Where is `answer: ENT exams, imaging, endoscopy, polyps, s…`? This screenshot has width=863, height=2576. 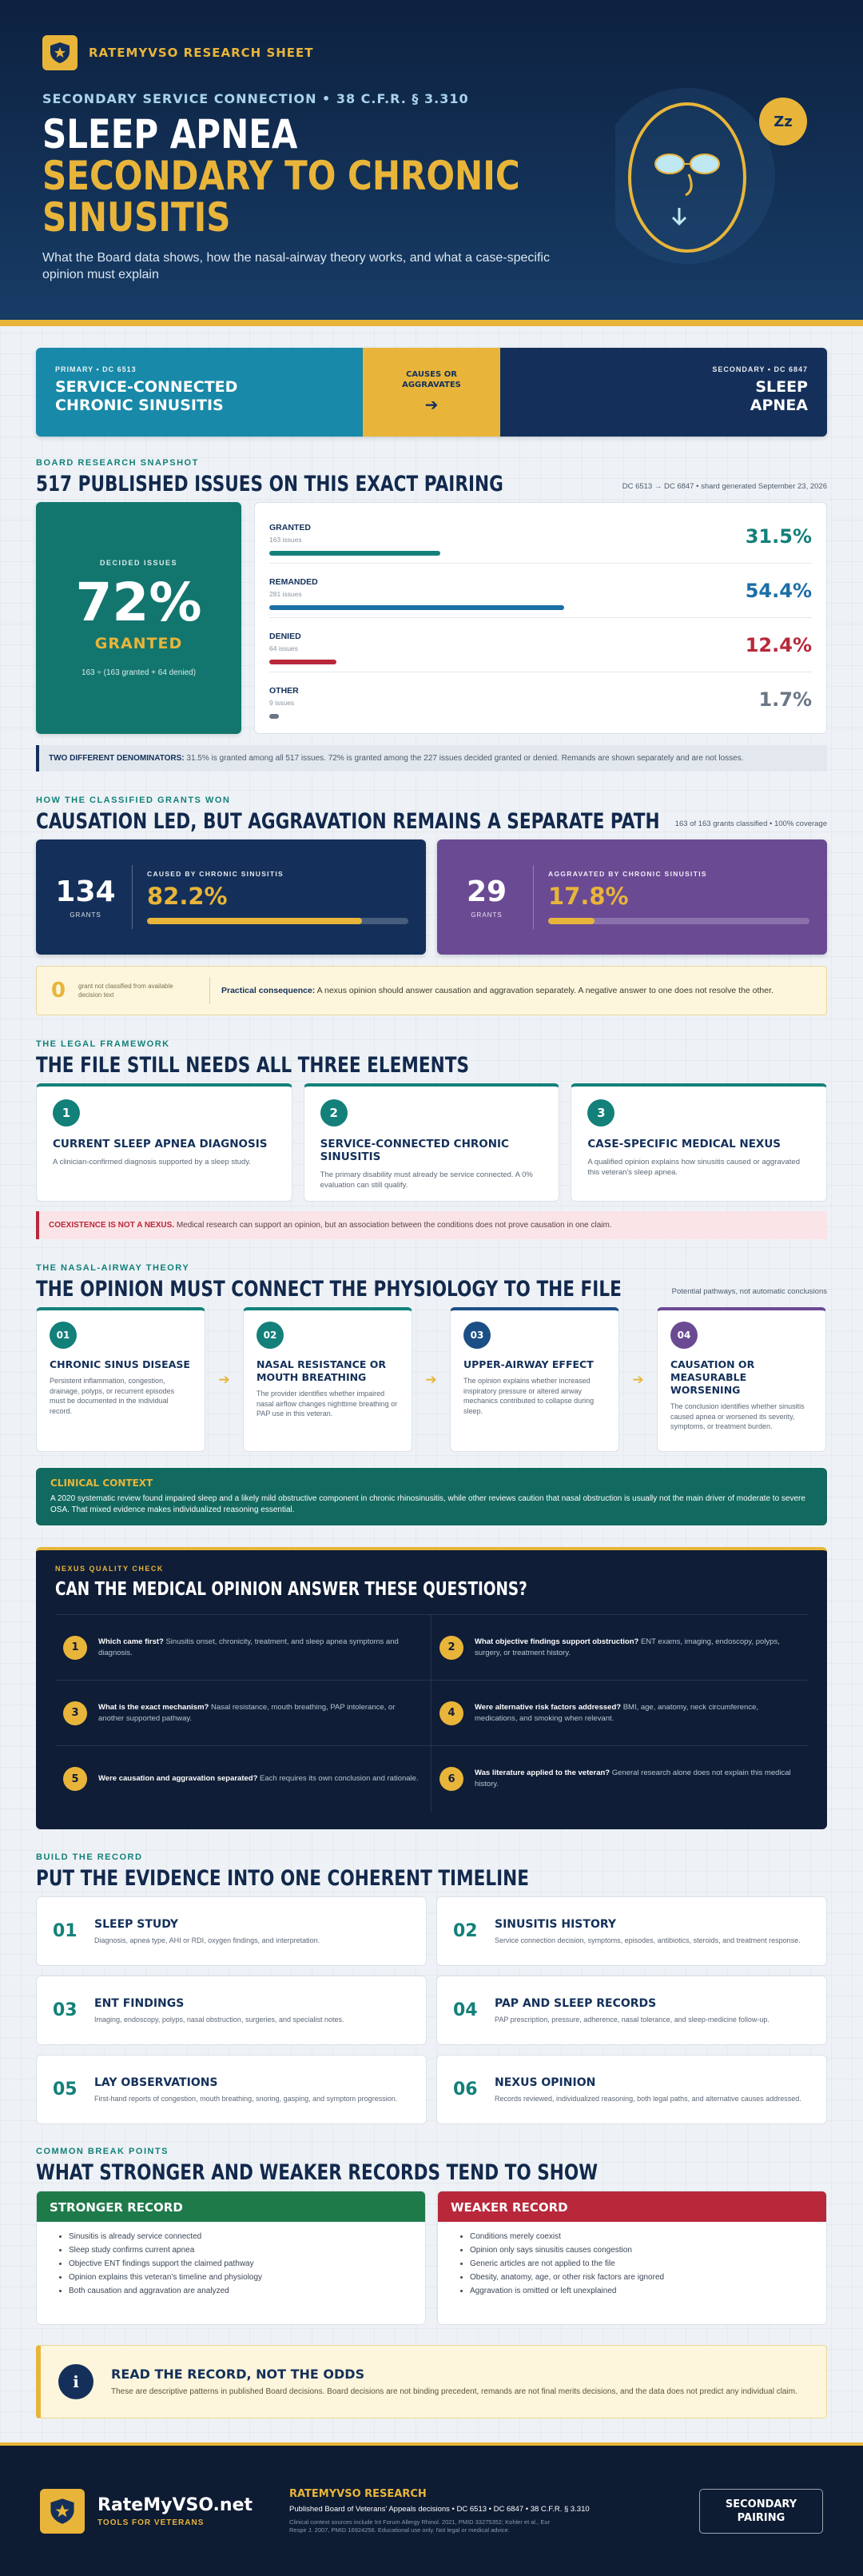 answer: ENT exams, imaging, endoscopy, polyps, s… is located at coordinates (627, 1647).